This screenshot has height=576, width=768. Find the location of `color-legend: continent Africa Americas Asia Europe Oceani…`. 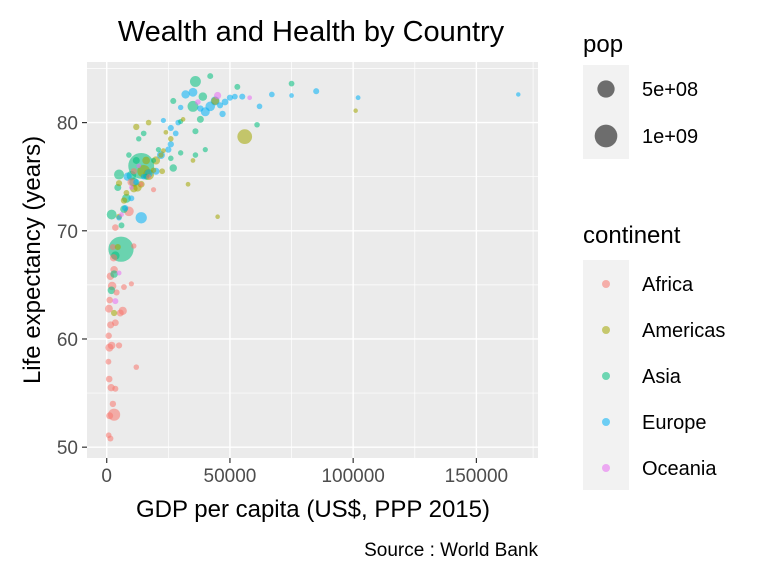

color-legend: continent Africa Americas Asia Europe Oceani… is located at coordinates (654, 356).